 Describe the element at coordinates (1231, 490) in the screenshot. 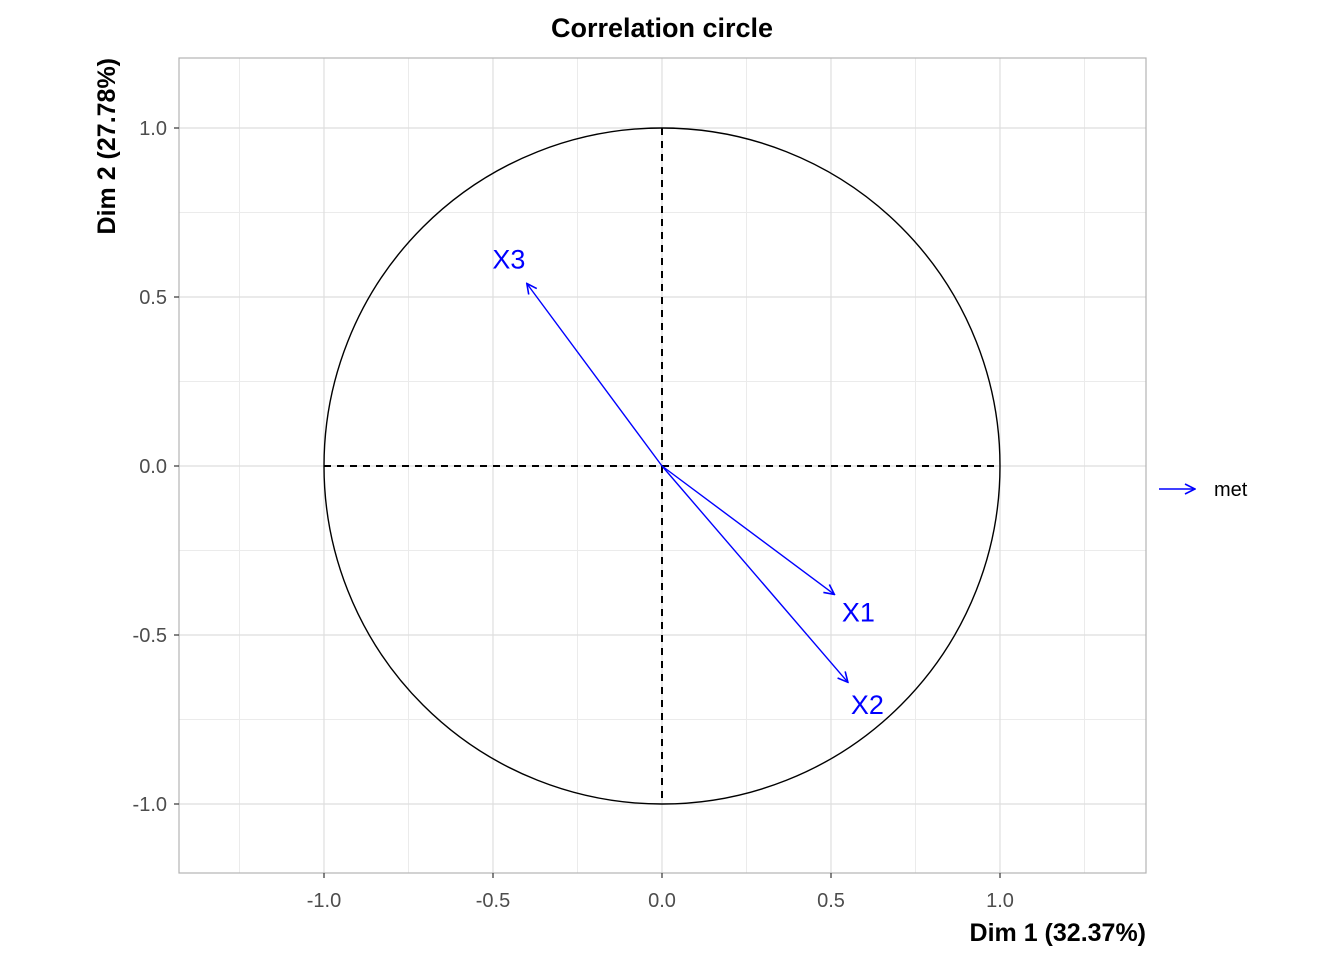

I see `legend-label: met` at that location.